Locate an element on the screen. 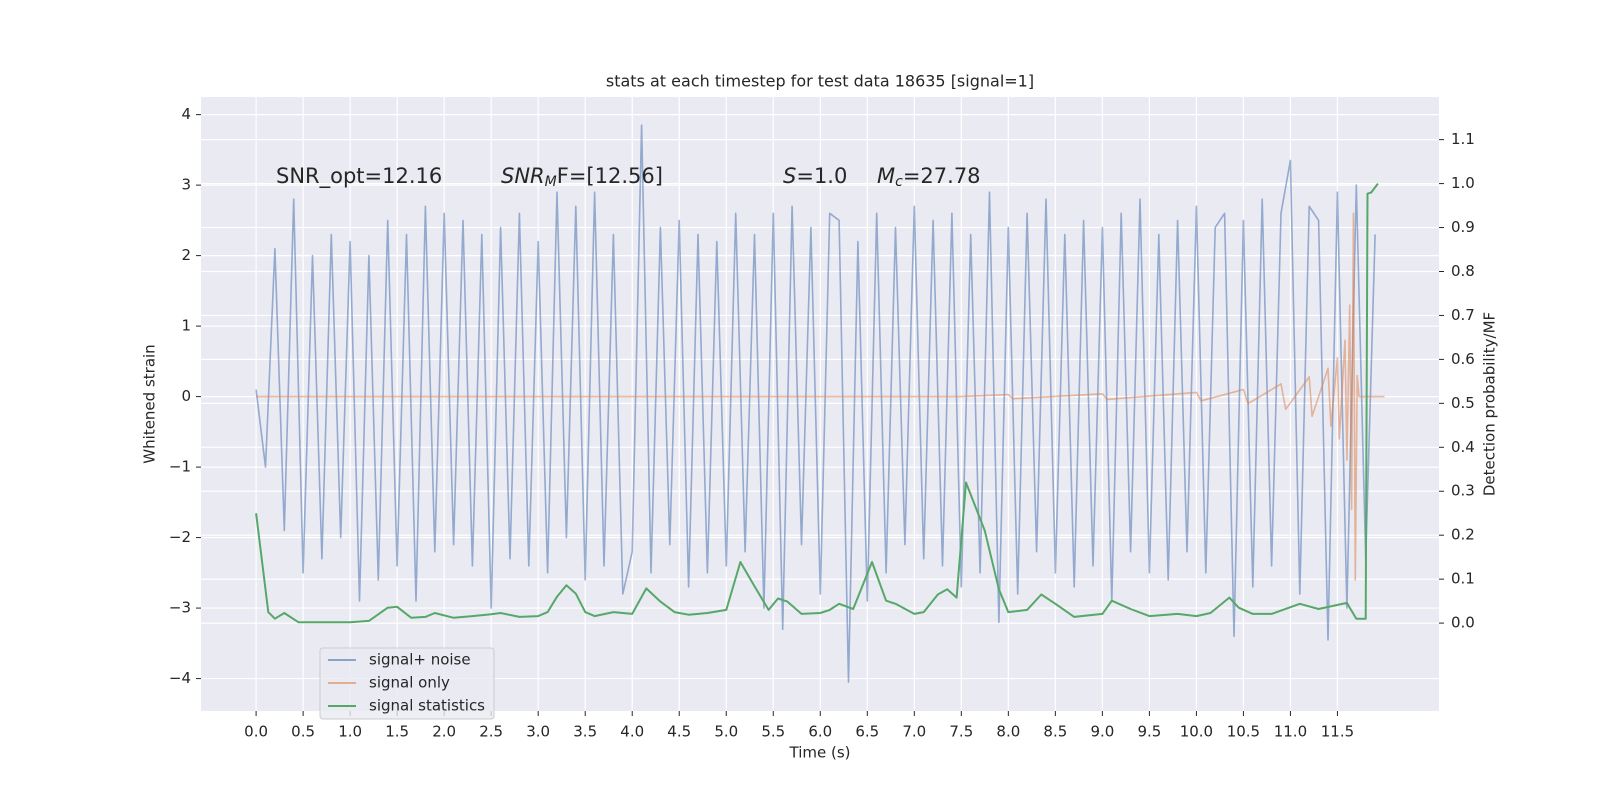 The image size is (1600, 800). annotation: Mc=27.78 is located at coordinates (929, 177).